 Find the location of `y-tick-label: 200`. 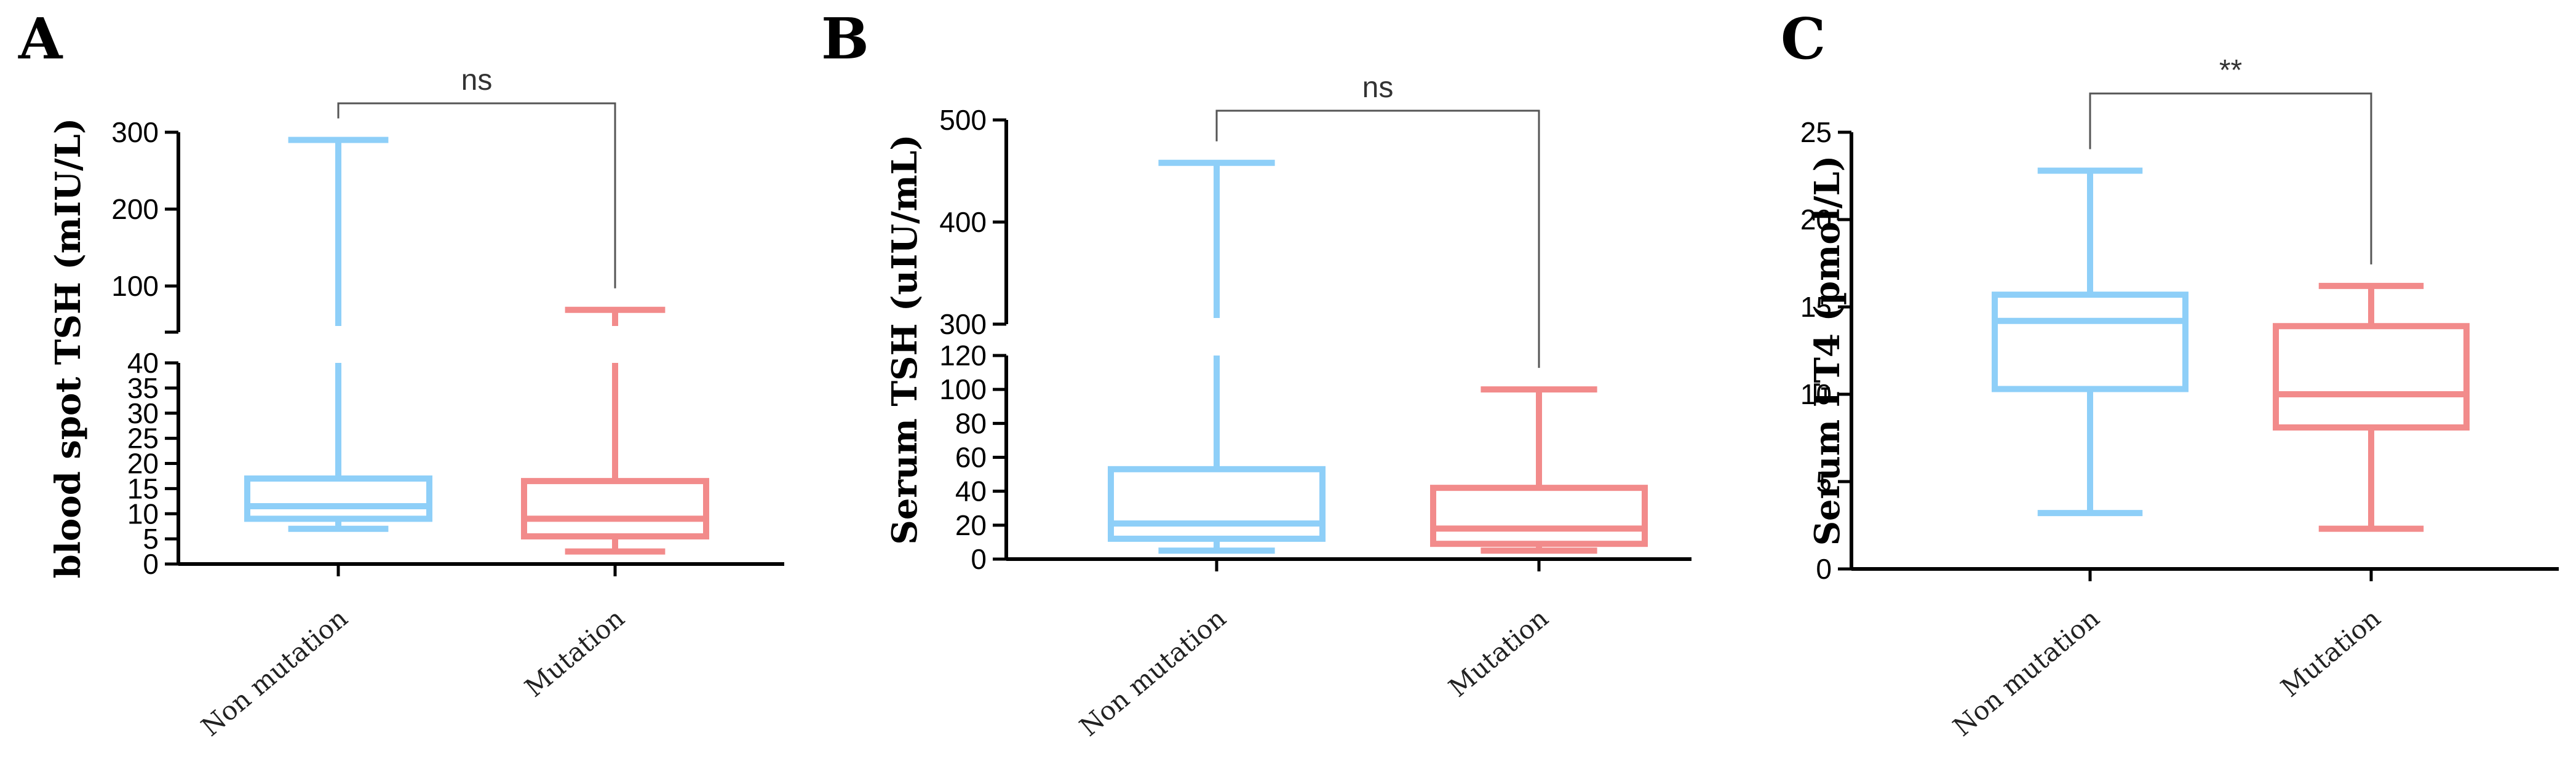

y-tick-label: 200 is located at coordinates (135, 209).